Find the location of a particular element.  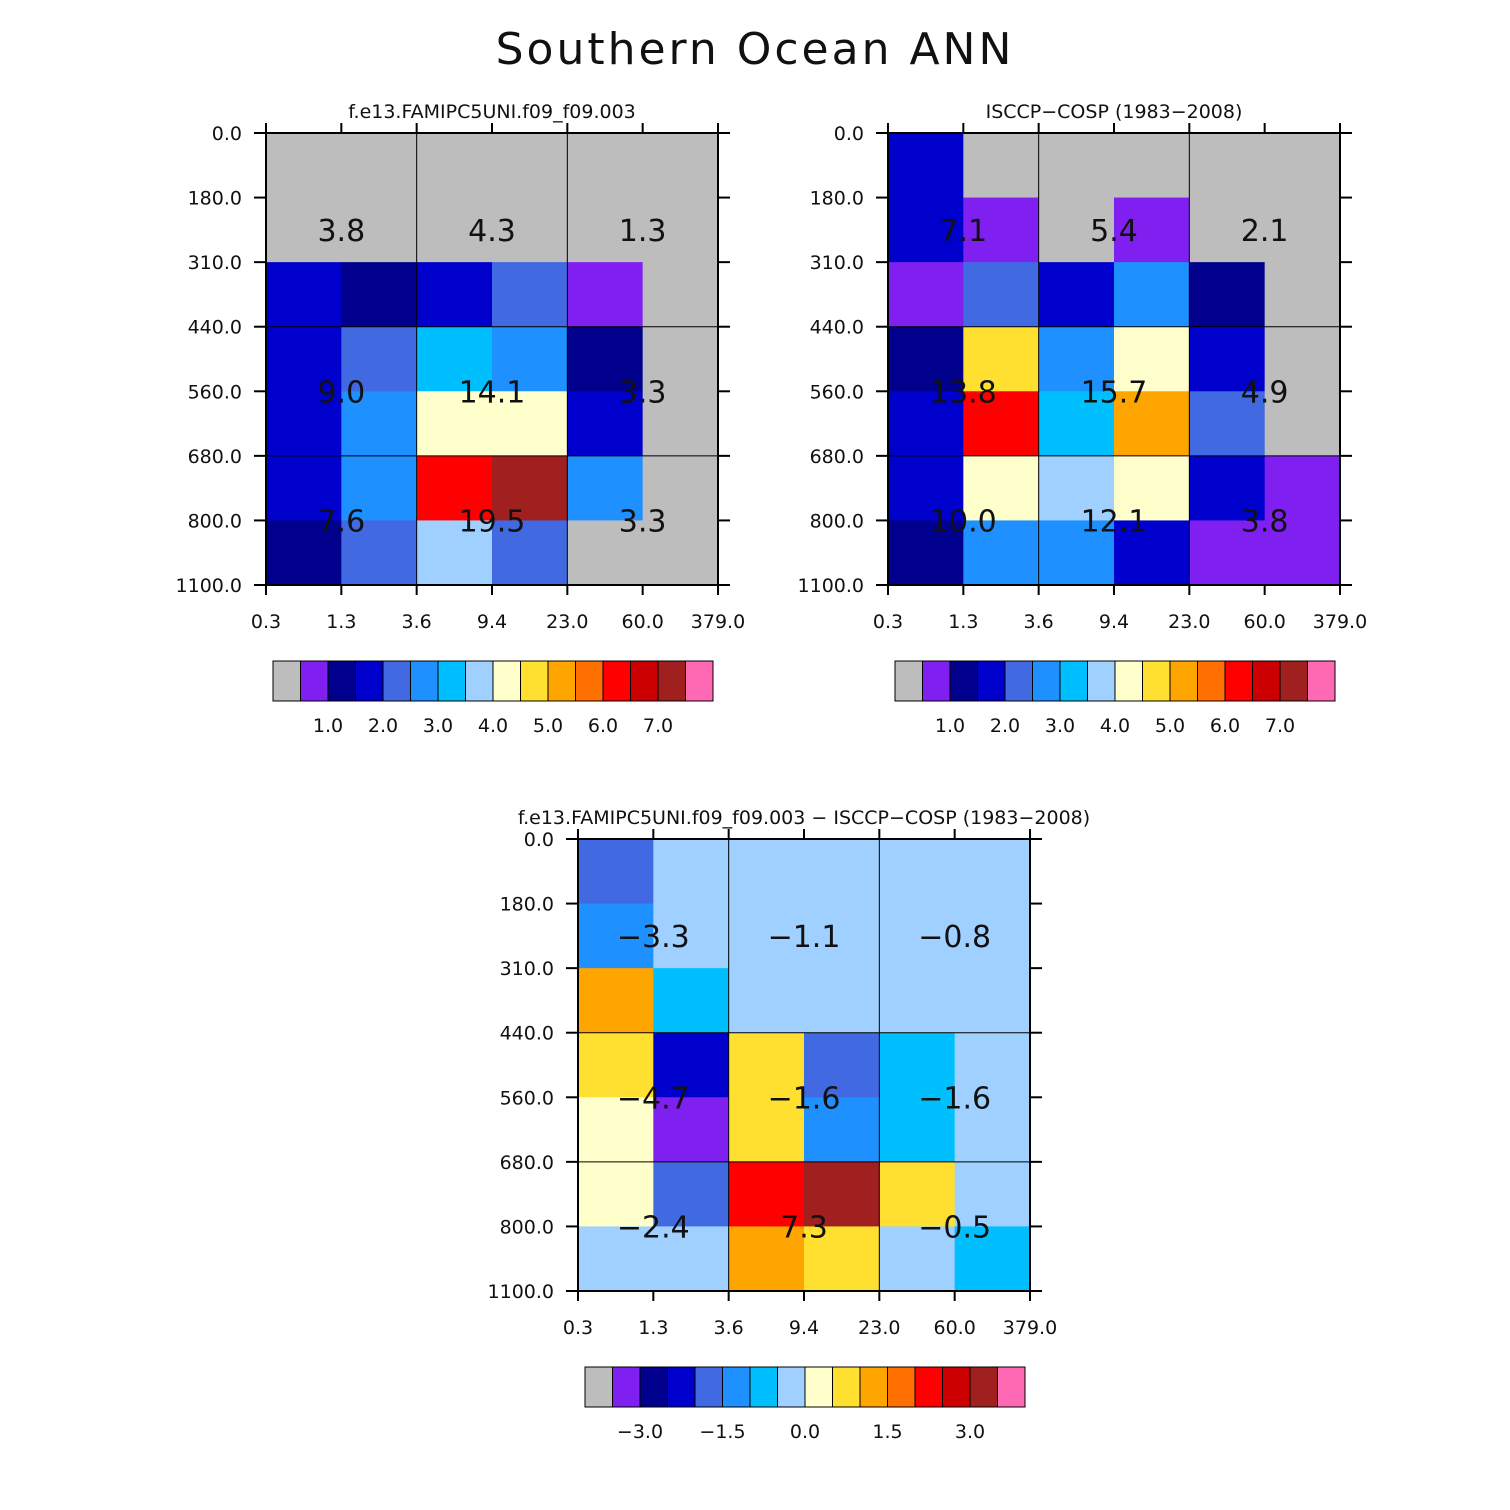

y-tick-label: 0.0 is located at coordinates (849, 134).